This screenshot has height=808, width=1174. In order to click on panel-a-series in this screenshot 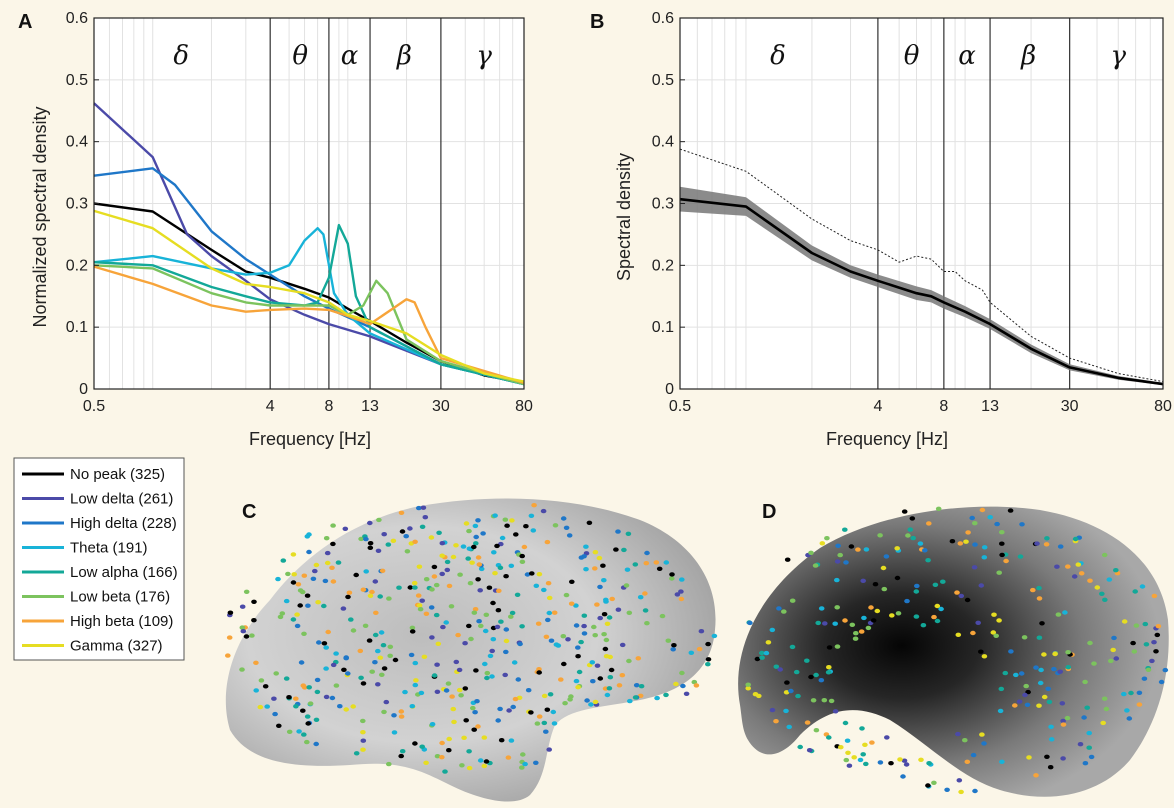, I will do `click(309, 244)`.